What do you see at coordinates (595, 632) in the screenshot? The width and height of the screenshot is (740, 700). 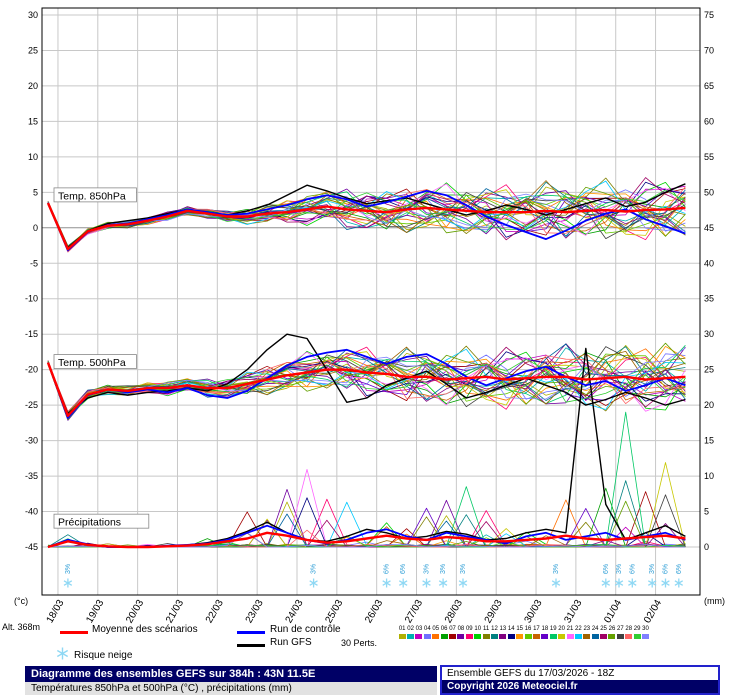 I see `pert-item: 24` at bounding box center [595, 632].